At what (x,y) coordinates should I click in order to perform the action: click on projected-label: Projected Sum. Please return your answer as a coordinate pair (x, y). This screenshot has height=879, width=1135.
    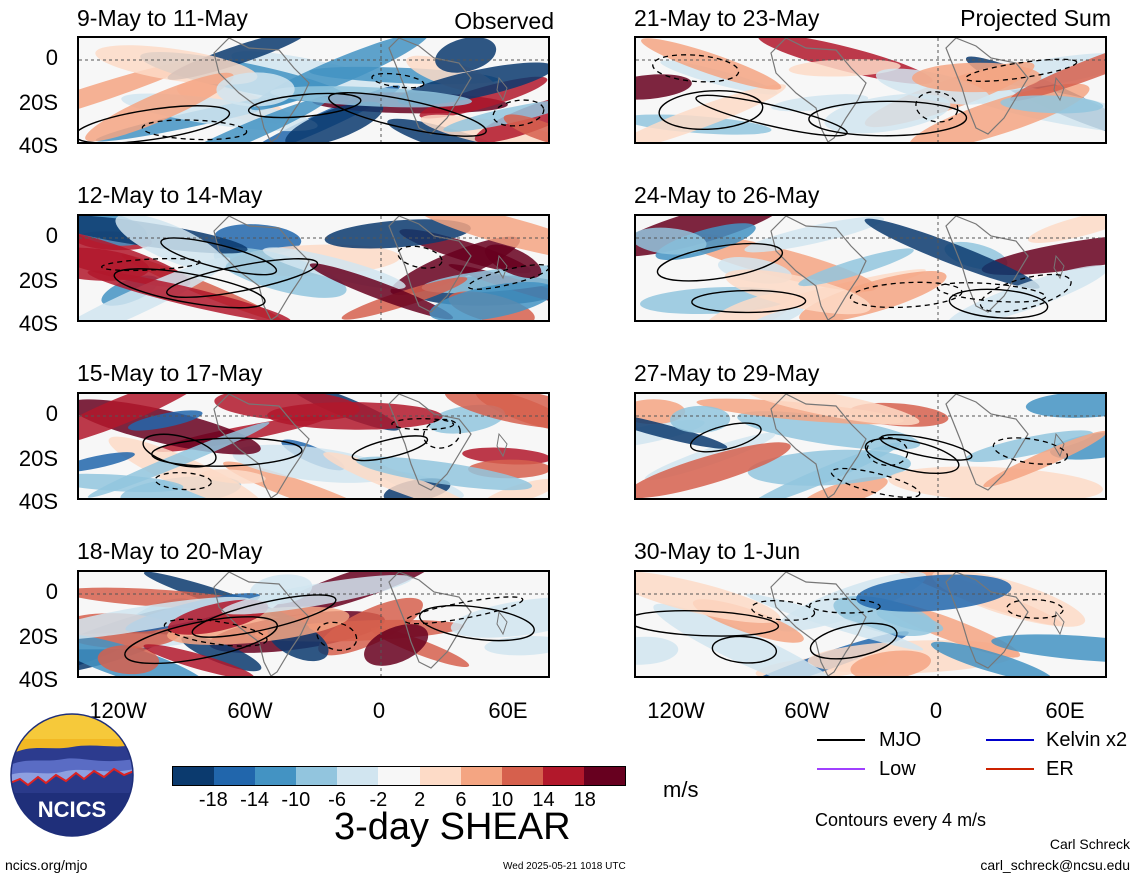
    Looking at the image, I should click on (1035, 18).